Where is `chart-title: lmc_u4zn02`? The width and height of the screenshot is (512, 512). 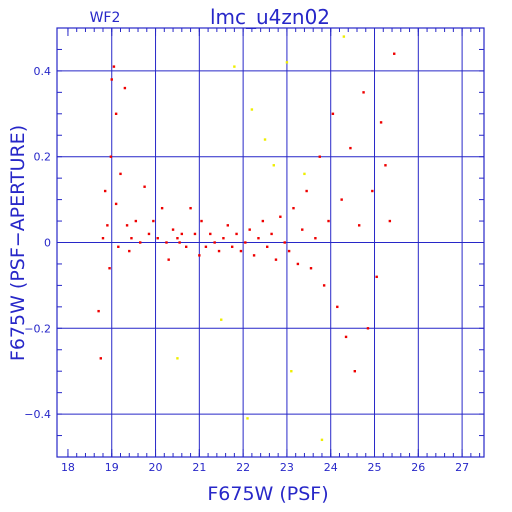
chart-title: lmc_u4zn02 is located at coordinates (270, 17).